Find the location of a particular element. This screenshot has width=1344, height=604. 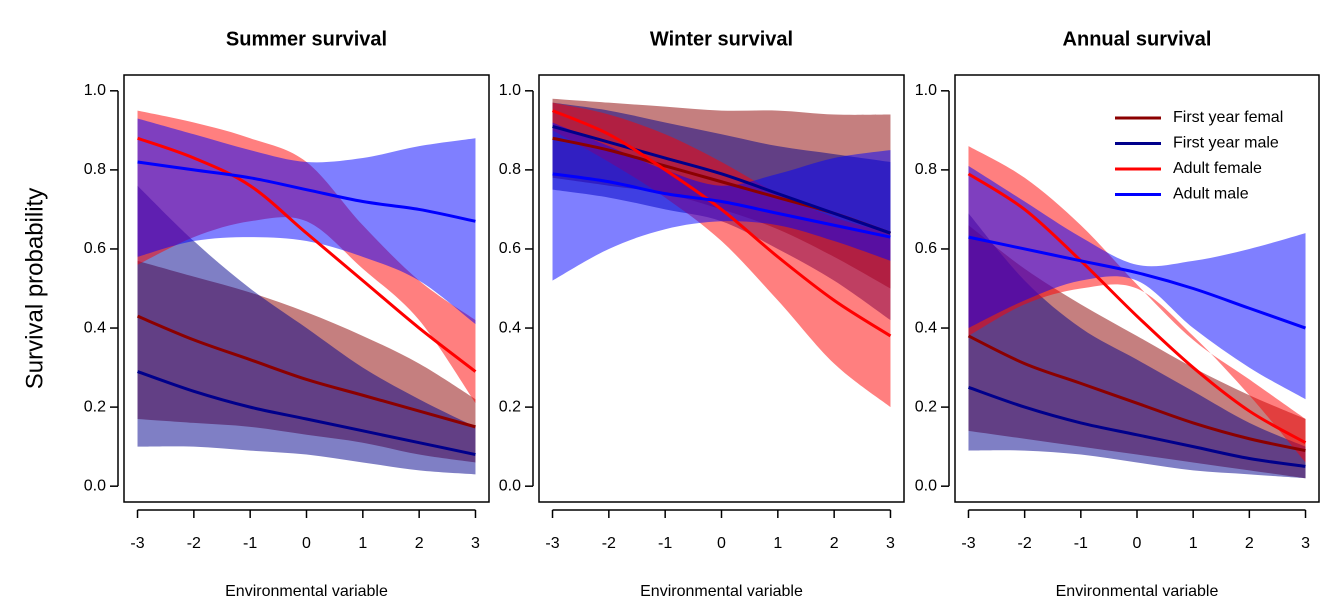

legend-label: First year male is located at coordinates (1226, 143).